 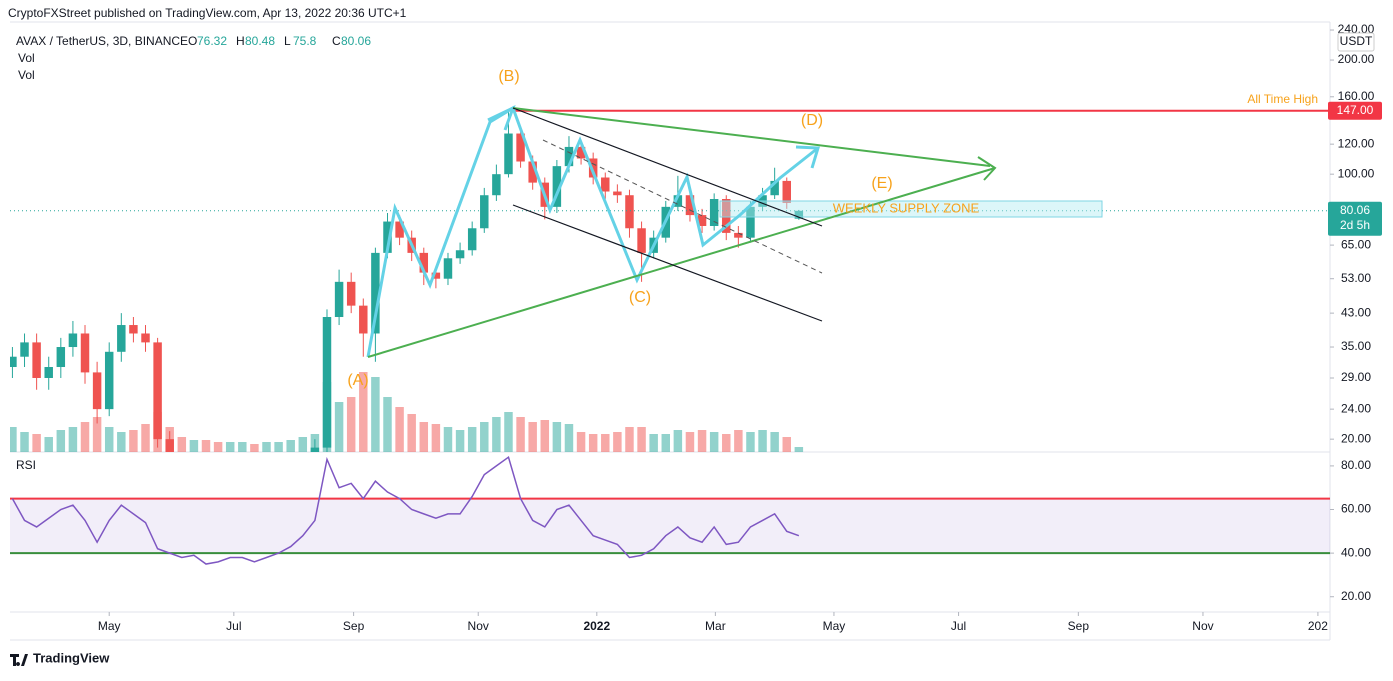 I want to click on ohlc-value: 80.48, so click(x=260, y=41).